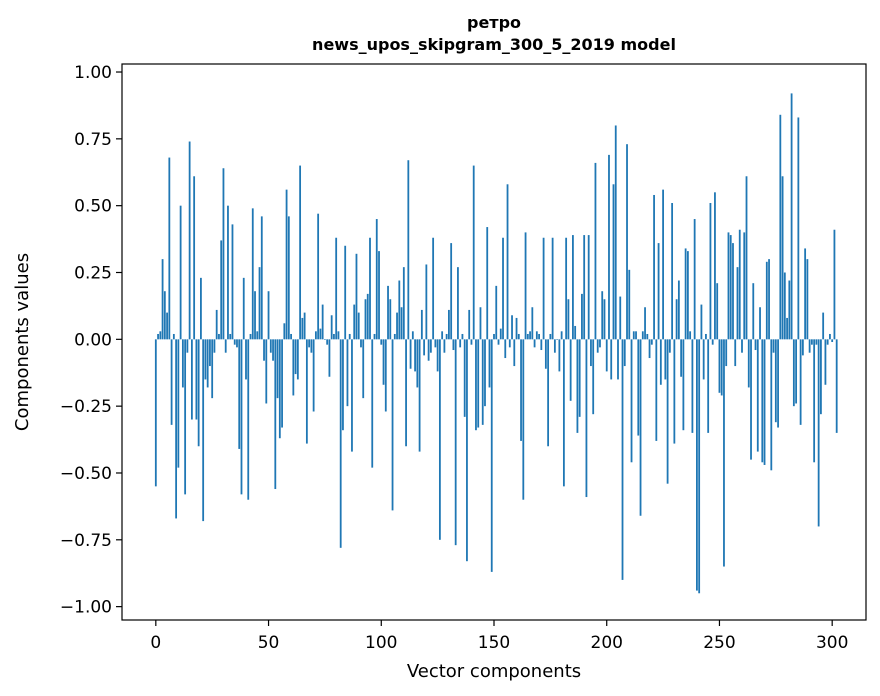 Image resolution: width=880 pixels, height=696 pixels. Describe the element at coordinates (494, 671) in the screenshot. I see `x-axis-label: Vector components` at that location.